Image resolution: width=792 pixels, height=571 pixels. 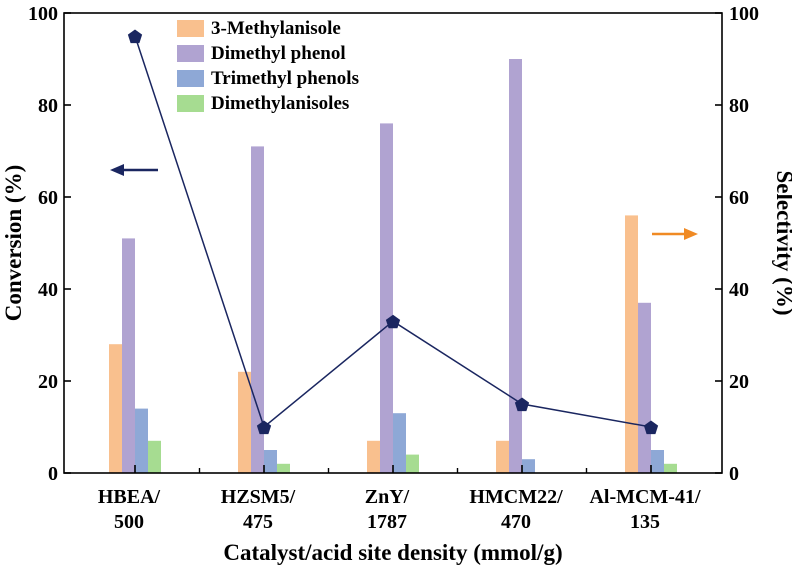 I want to click on x-tick-label: 135, so click(x=645, y=522).